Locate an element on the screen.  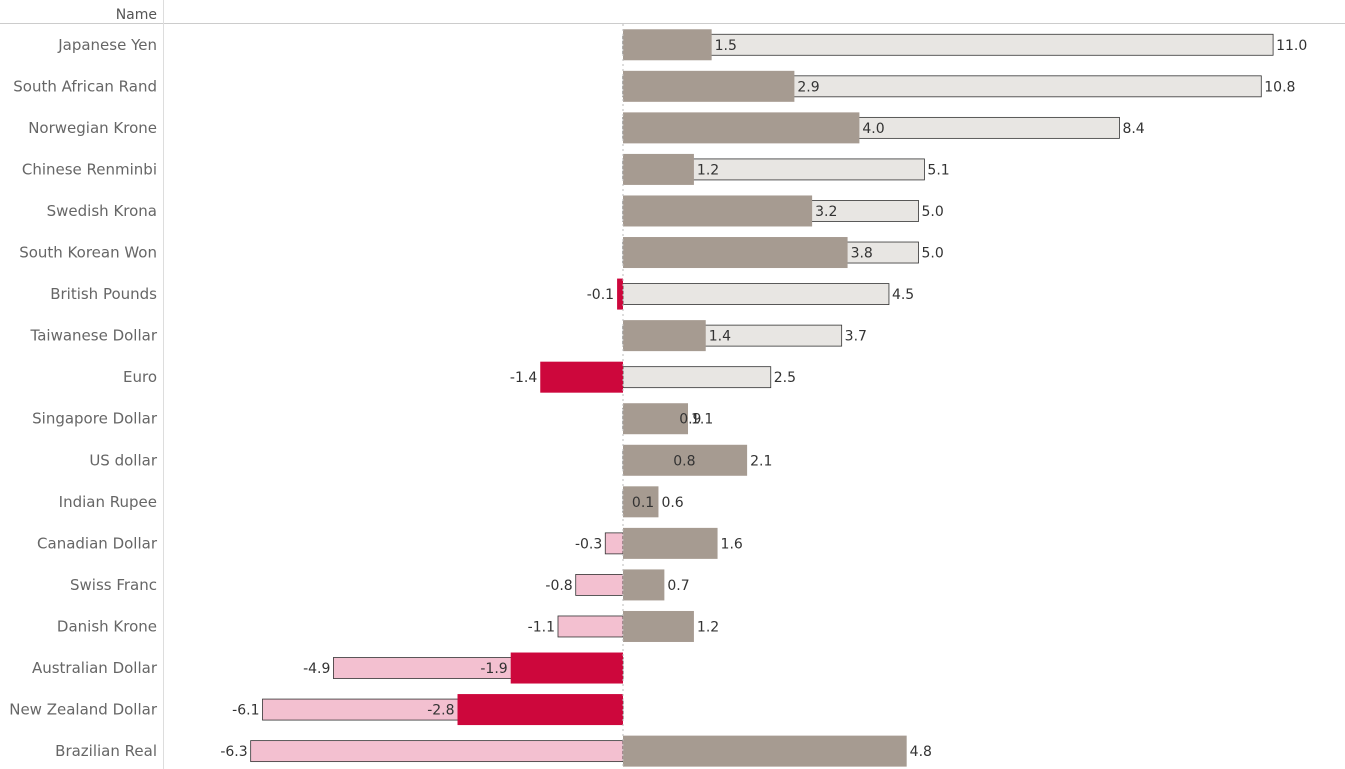
wide-value-label-norwegian-krone: 4.0 is located at coordinates (873, 129).